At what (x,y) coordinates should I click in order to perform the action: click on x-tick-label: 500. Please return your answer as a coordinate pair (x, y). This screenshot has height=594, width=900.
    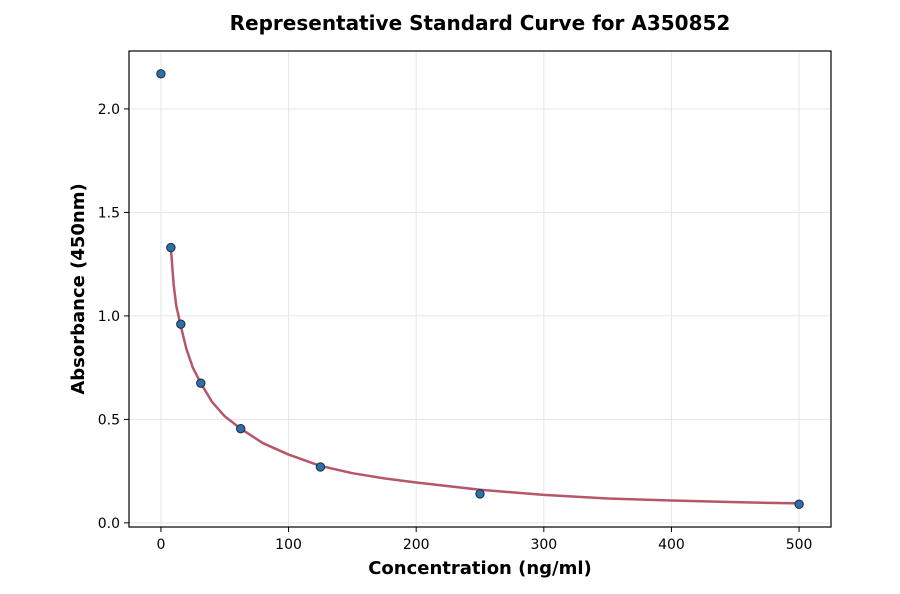
    Looking at the image, I should click on (799, 545).